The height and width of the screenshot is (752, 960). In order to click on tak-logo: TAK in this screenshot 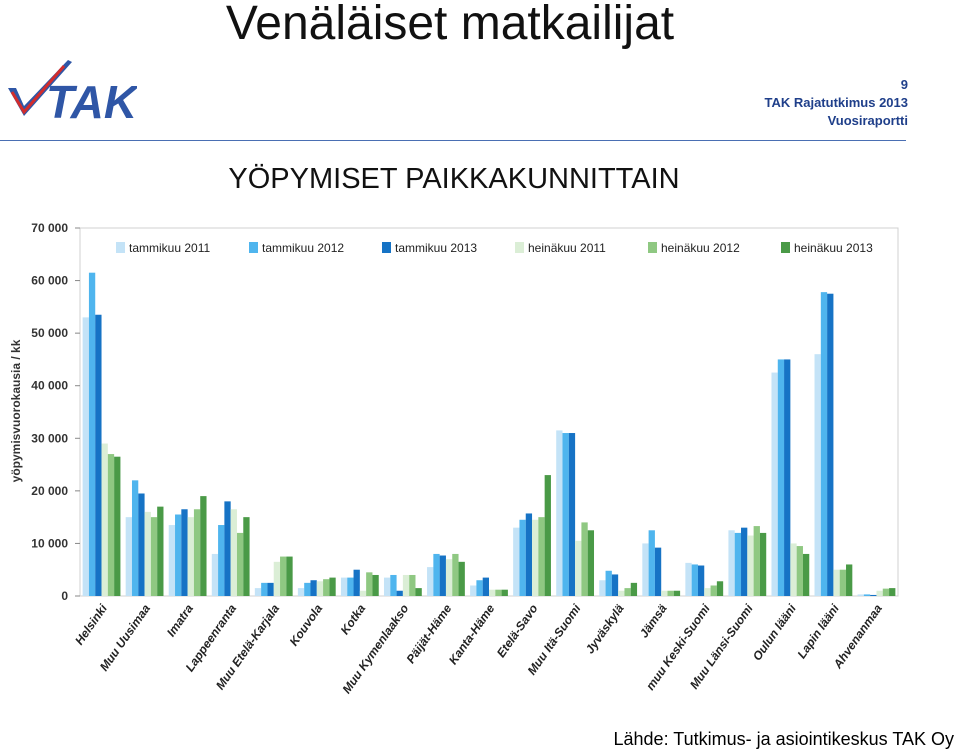, I will do `click(71, 94)`.